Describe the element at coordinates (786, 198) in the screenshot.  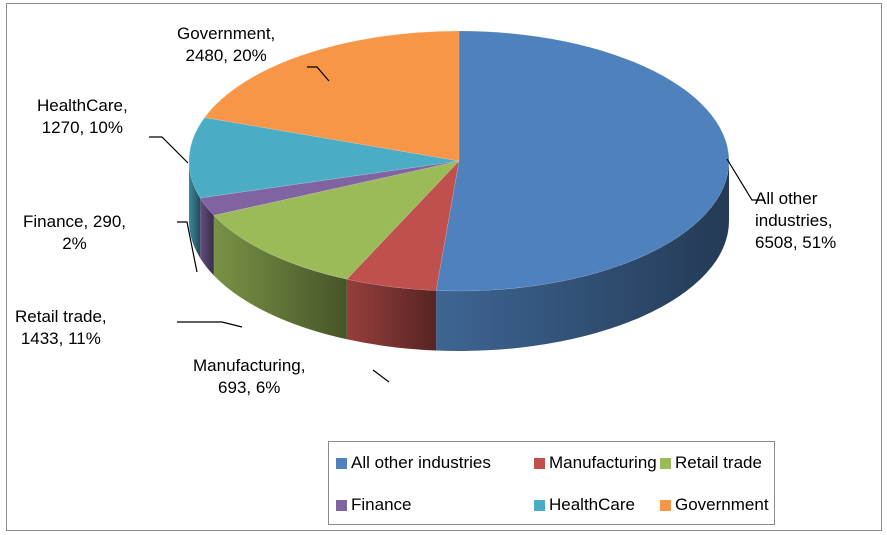
I see `data-label-line: All other` at that location.